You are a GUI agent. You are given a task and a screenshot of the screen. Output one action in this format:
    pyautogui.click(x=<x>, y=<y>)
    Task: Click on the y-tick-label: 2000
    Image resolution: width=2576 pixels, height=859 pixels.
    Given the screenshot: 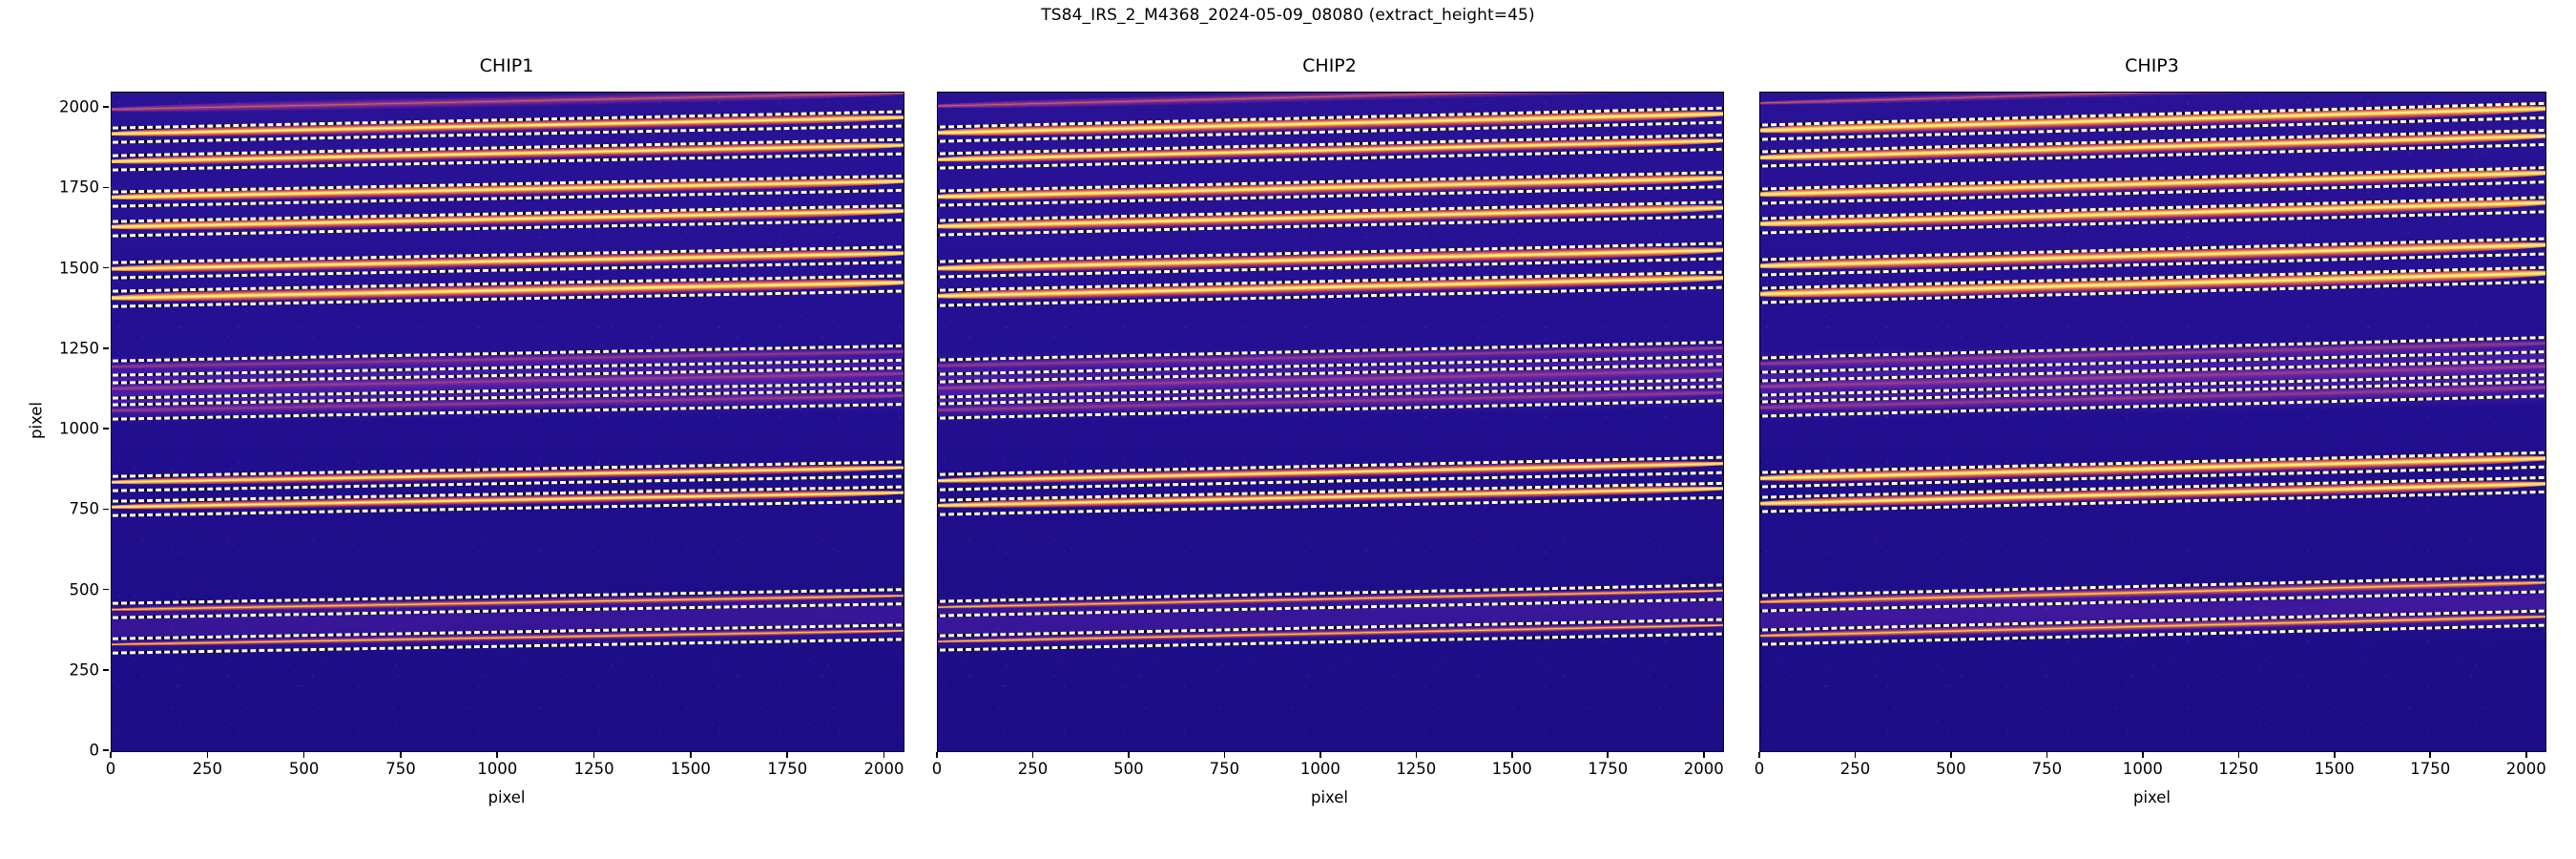 What is the action you would take?
    pyautogui.click(x=79, y=106)
    